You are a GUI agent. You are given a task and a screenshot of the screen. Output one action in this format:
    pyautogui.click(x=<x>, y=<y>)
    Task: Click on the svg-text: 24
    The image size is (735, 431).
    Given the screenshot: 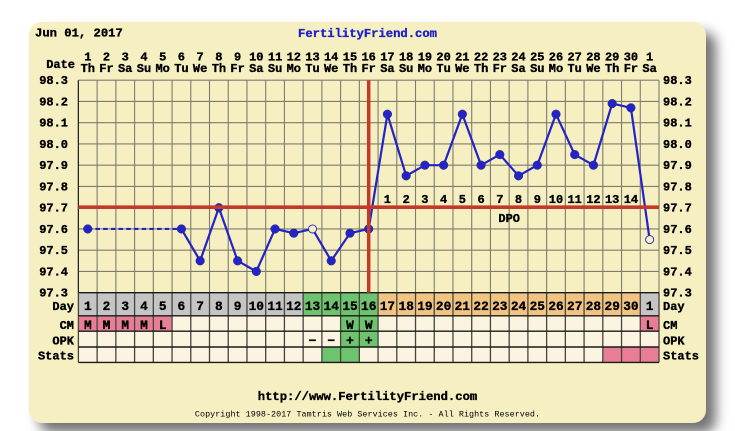 What is the action you would take?
    pyautogui.click(x=519, y=306)
    